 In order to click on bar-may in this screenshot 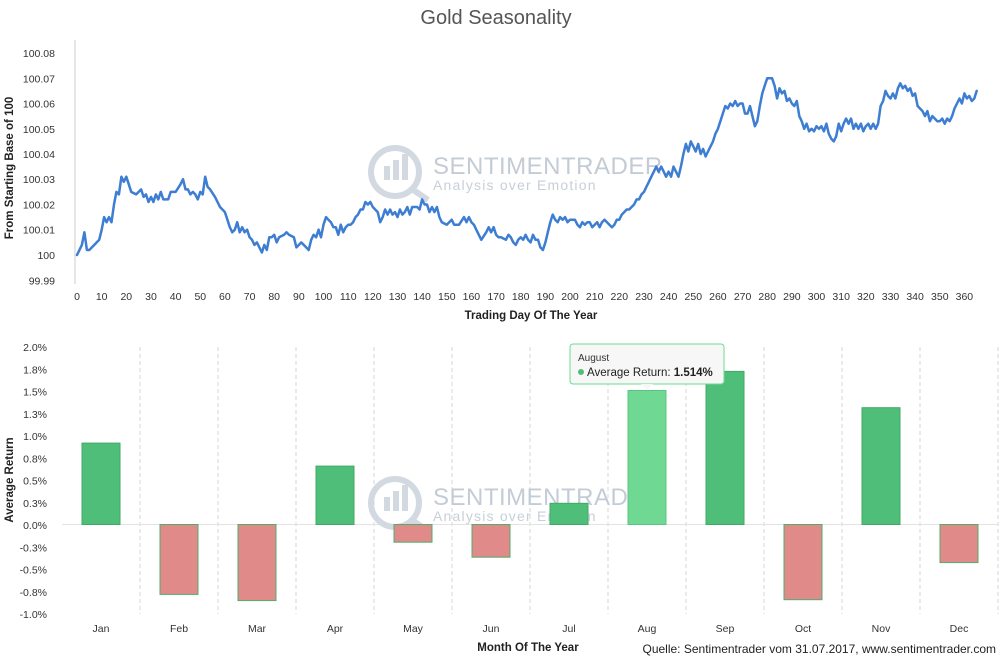, I will do `click(413, 533)`.